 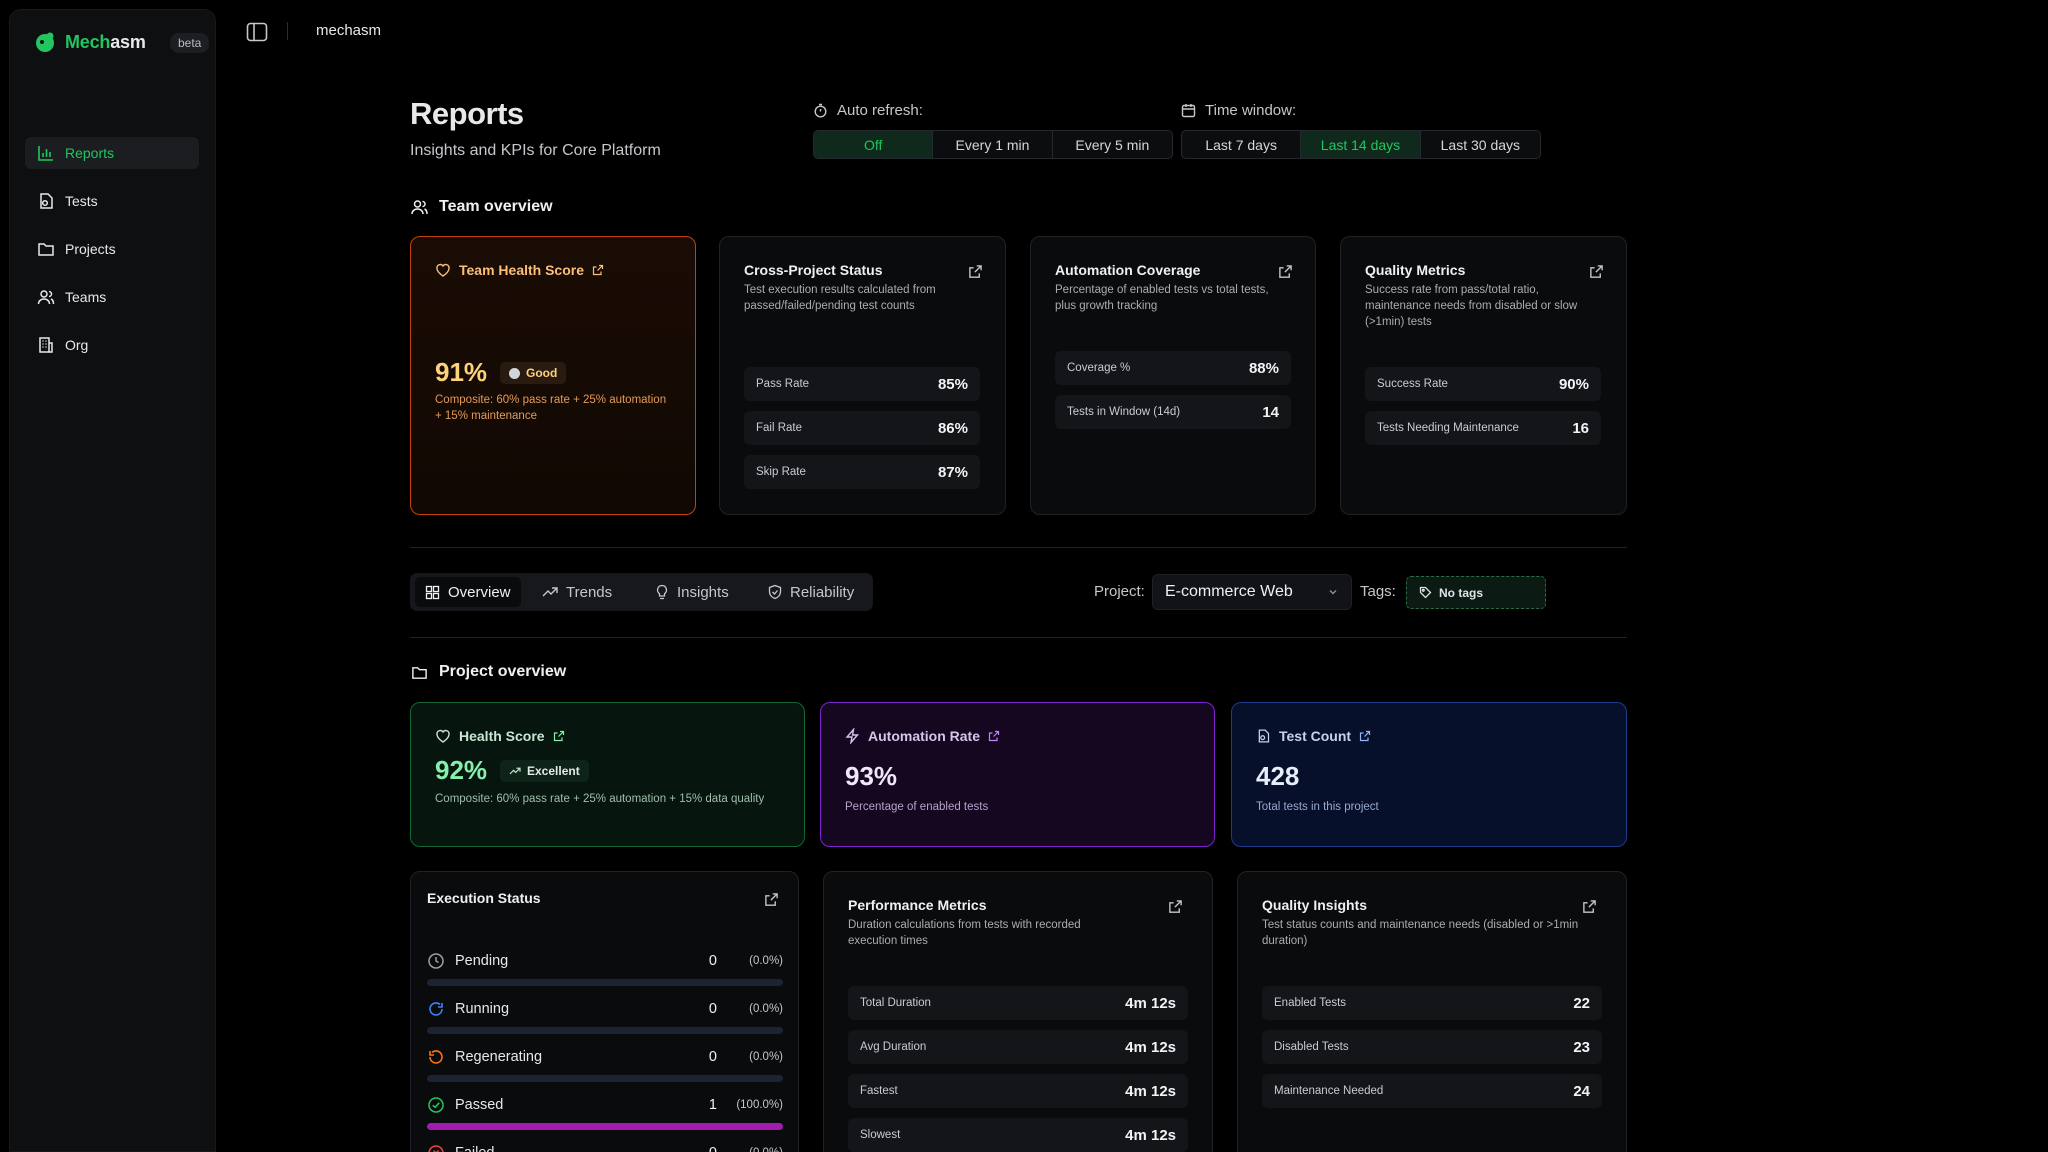 What do you see at coordinates (1018, 547) in the screenshot?
I see `divider` at bounding box center [1018, 547].